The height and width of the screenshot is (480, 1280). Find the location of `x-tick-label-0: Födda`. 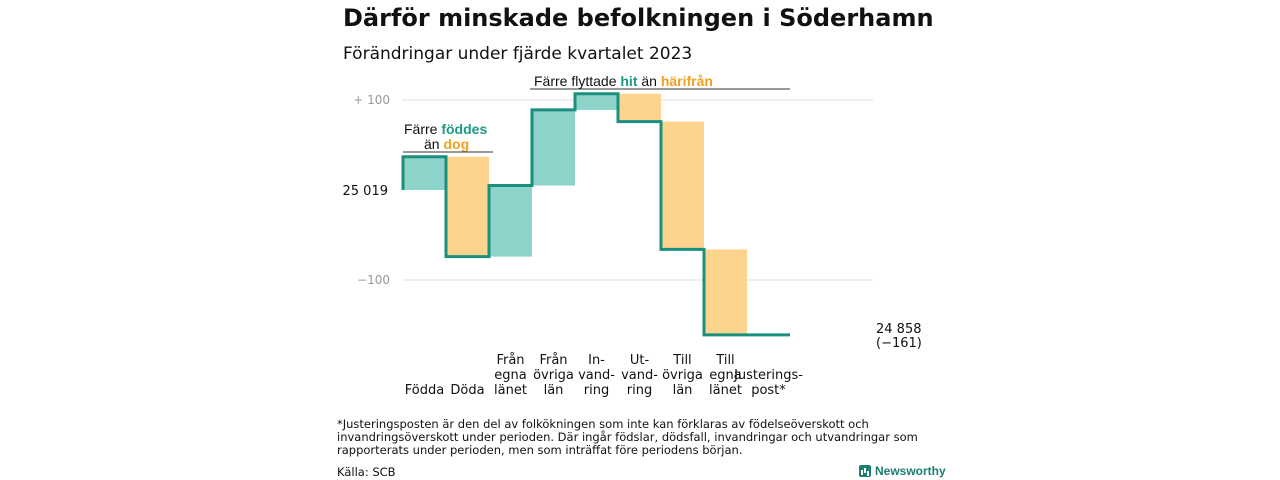

x-tick-label-0: Födda is located at coordinates (424, 390).